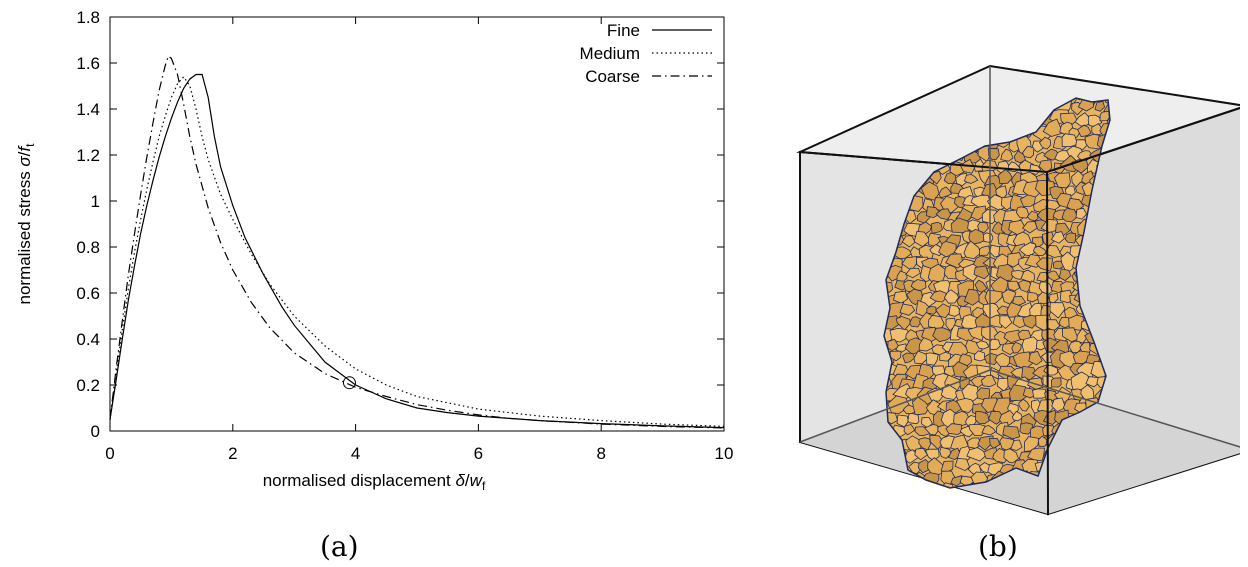  Describe the element at coordinates (88, 155) in the screenshot. I see `y-tick-label: 1.2` at that location.